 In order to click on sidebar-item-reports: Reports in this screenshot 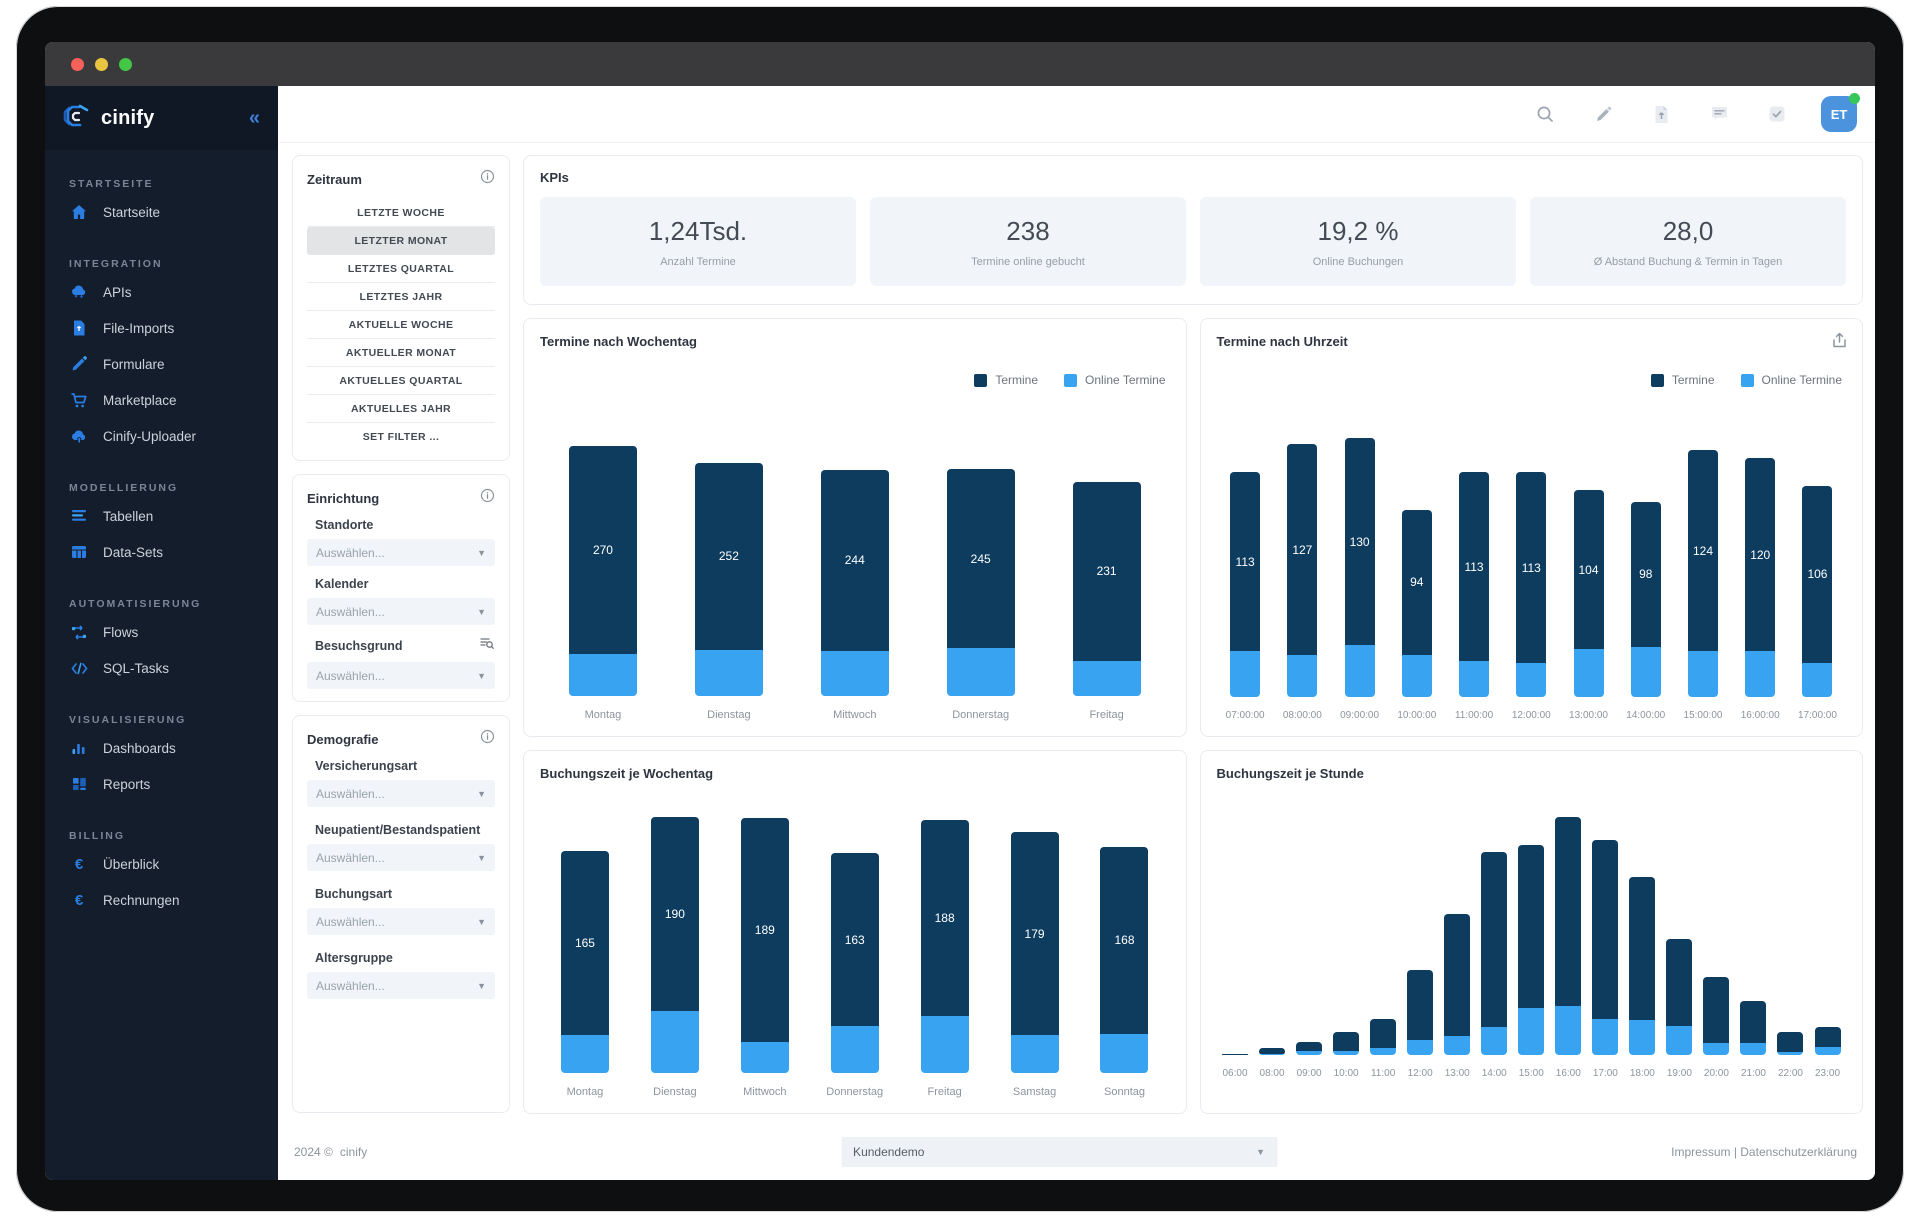, I will do `click(161, 784)`.